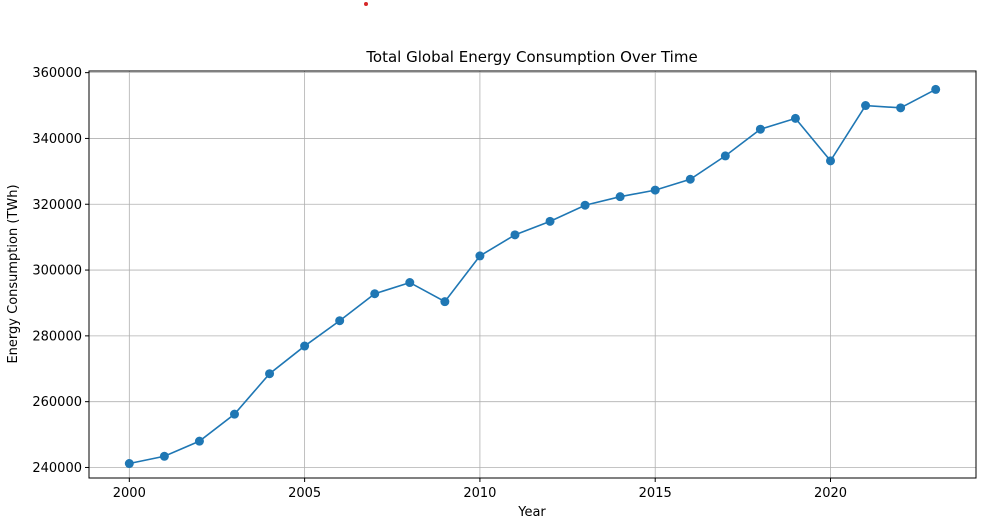 This screenshot has height=529, width=983. Describe the element at coordinates (57, 468) in the screenshot. I see `y-tick-label: 240000` at that location.